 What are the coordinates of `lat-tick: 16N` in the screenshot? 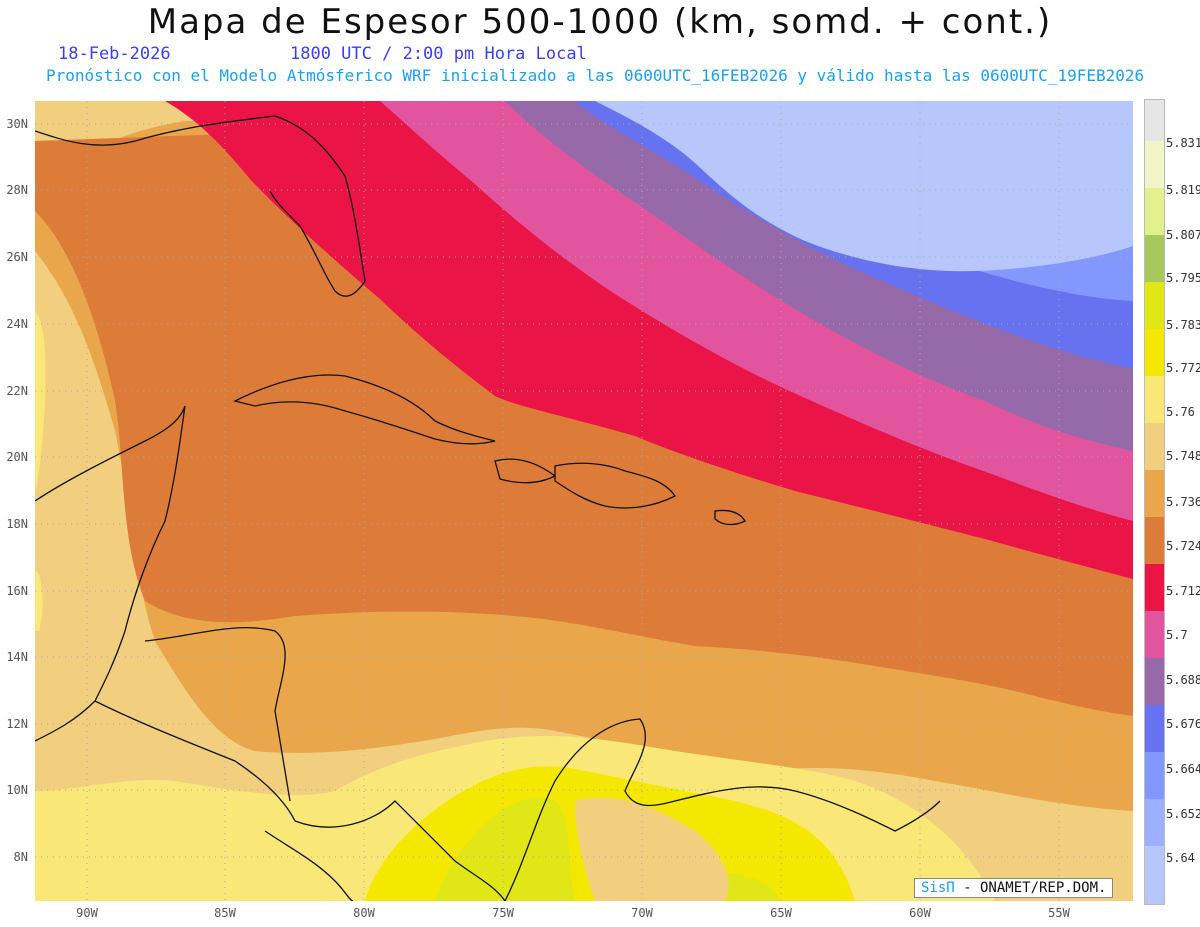 It's located at (17, 591).